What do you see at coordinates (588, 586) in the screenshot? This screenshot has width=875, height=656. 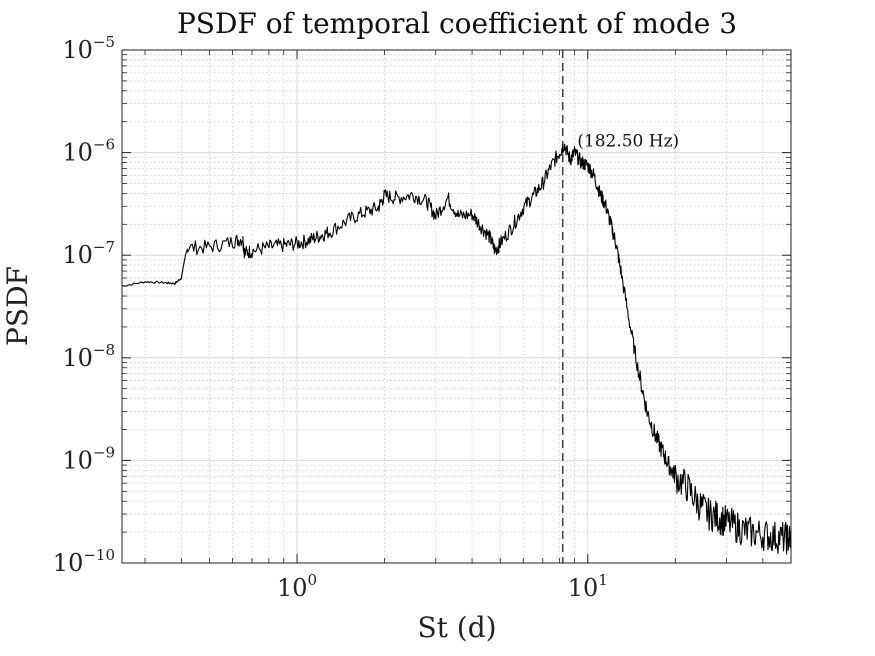 I see `x-tick-label: 10¹` at bounding box center [588, 586].